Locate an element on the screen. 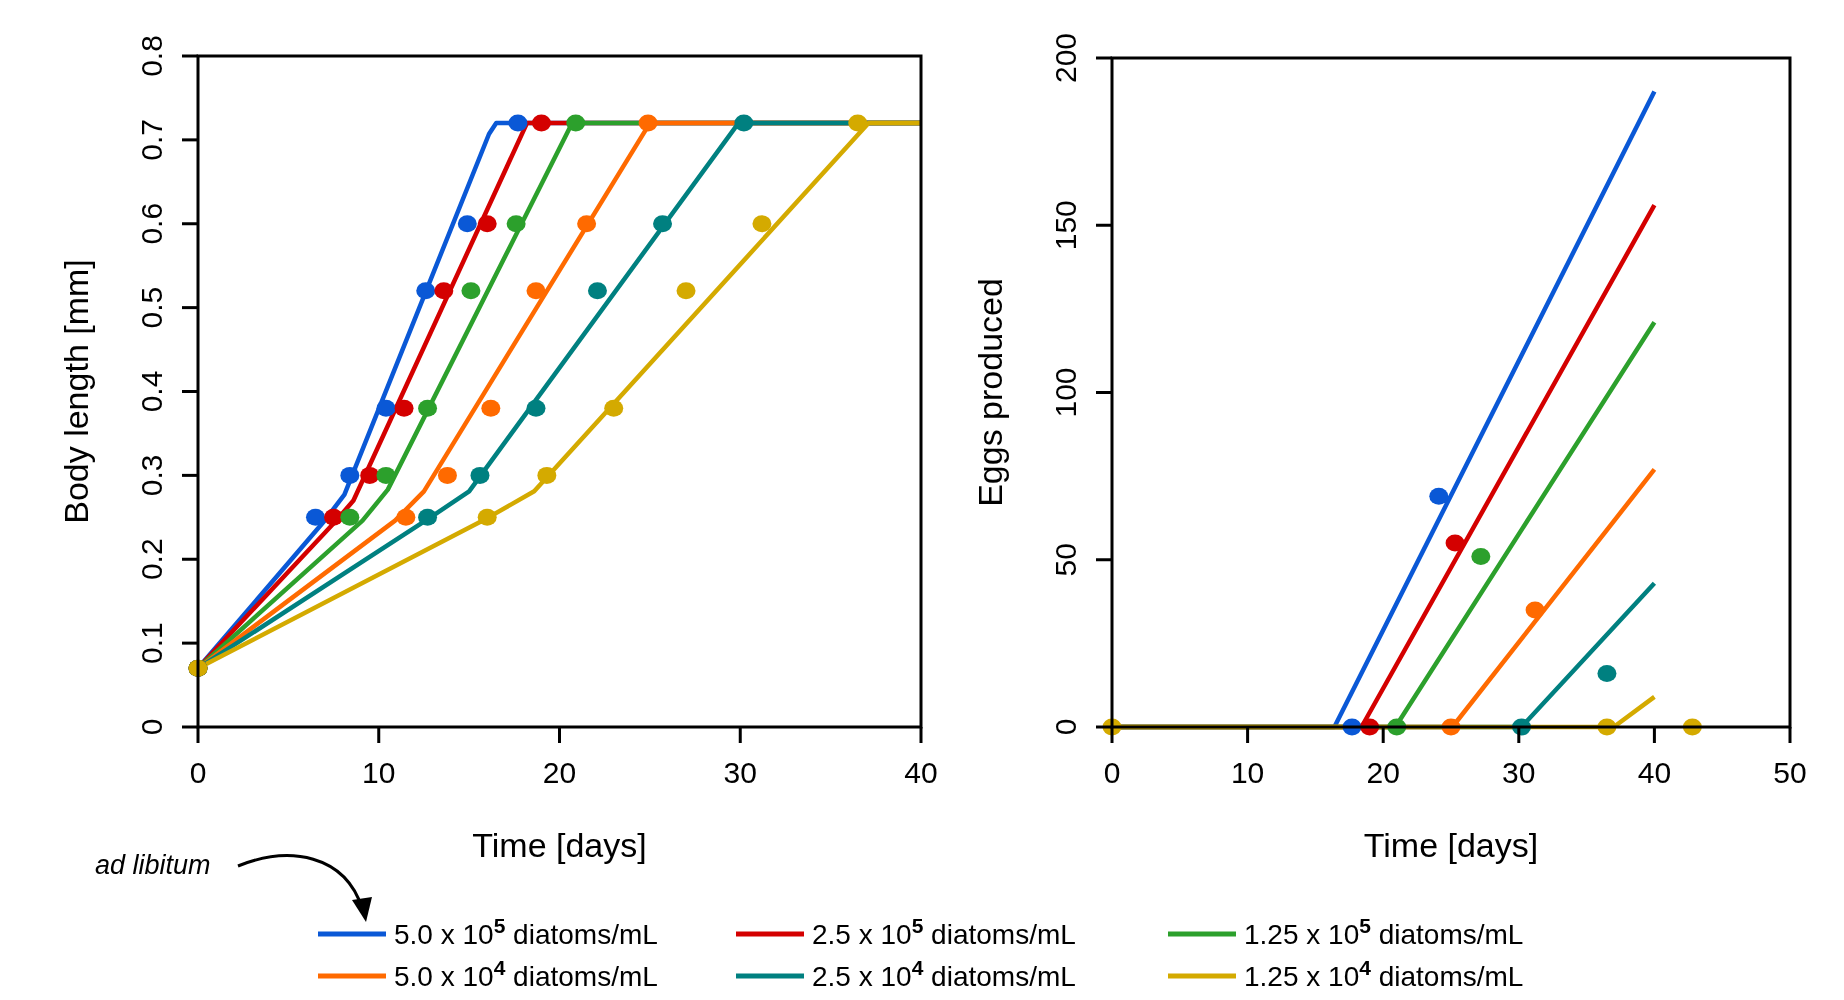 This screenshot has width=1844, height=1000. legend-label: 2.5 x 10$^{4}$ diatoms/mL is located at coordinates (944, 973).